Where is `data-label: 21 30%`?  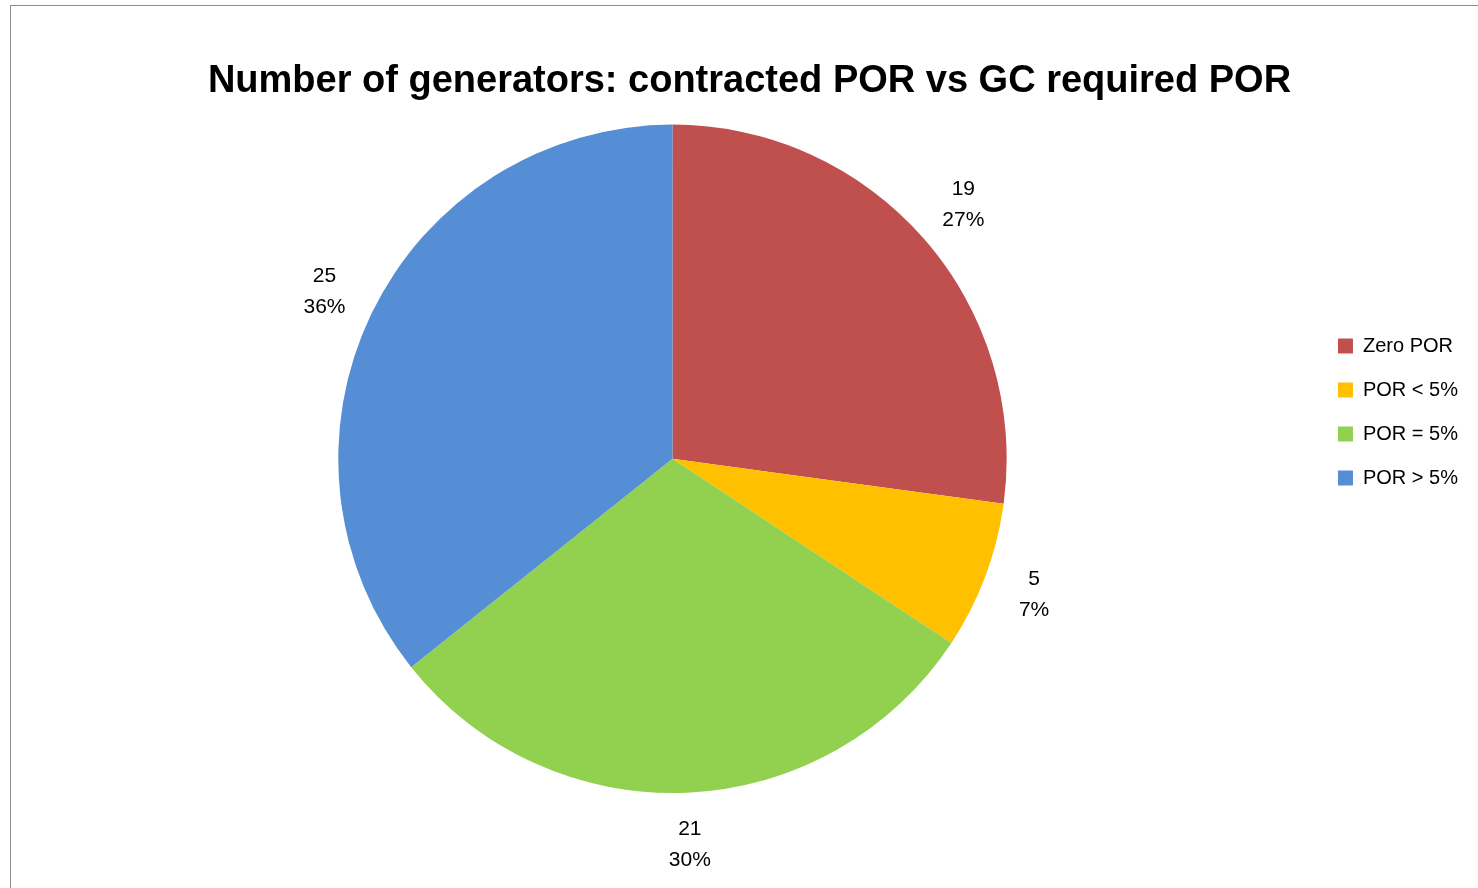 data-label: 21 30% is located at coordinates (689, 842).